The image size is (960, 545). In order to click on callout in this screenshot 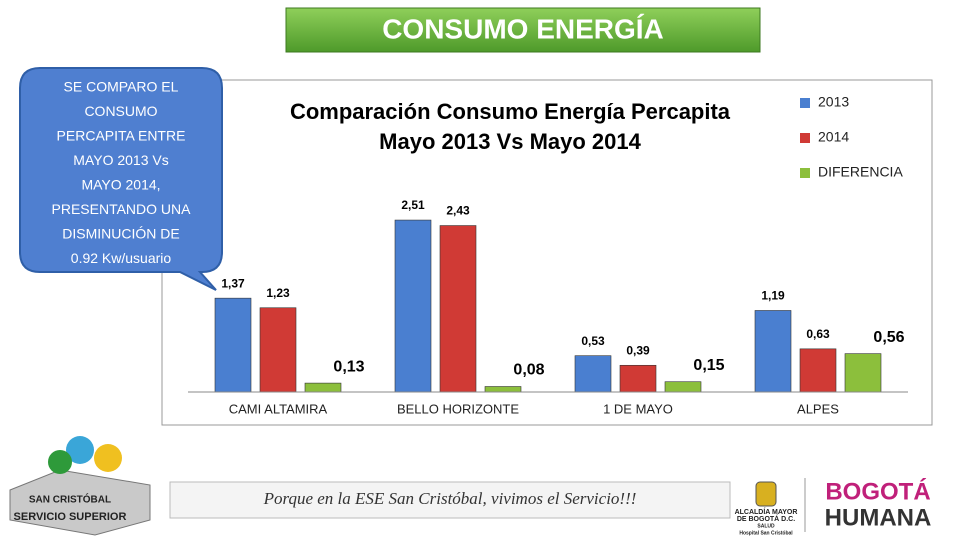, I will do `click(121, 179)`.